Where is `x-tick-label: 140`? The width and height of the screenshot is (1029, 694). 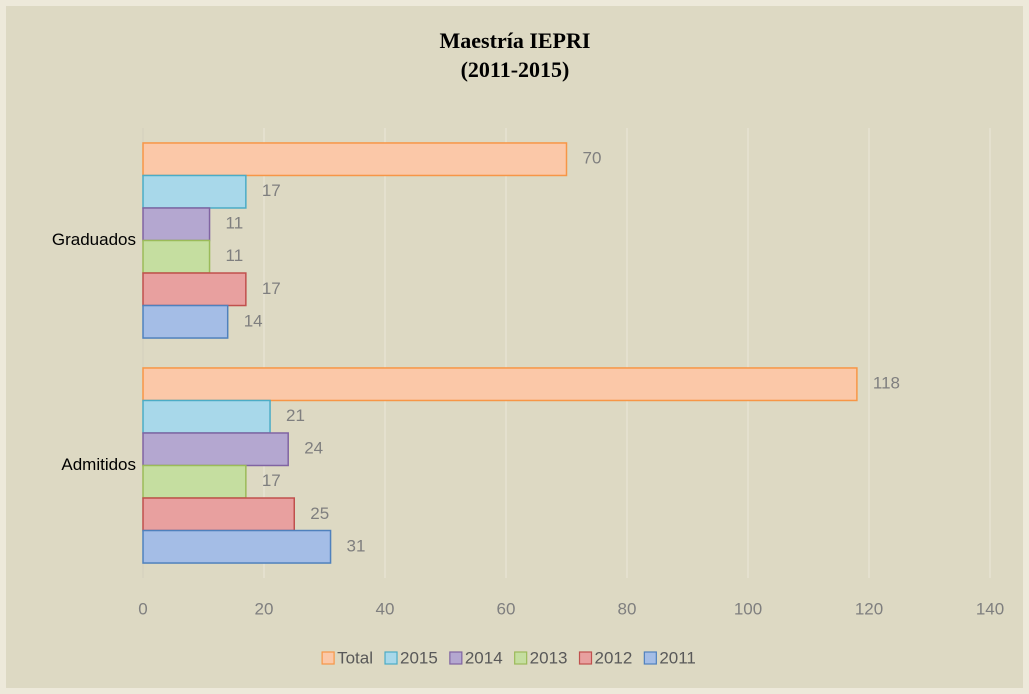
x-tick-label: 140 is located at coordinates (990, 608).